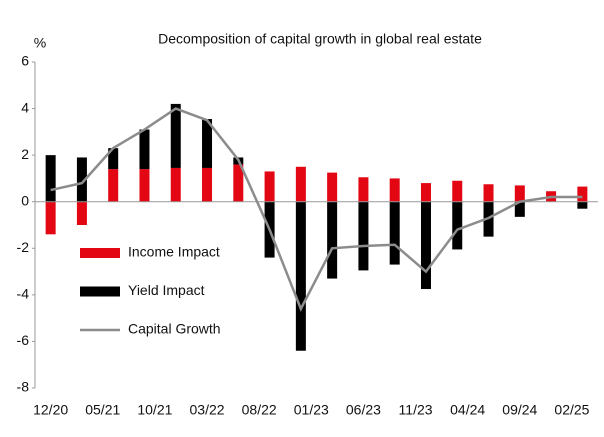  What do you see at coordinates (25, 154) in the screenshot?
I see `y-tick-label: 2` at bounding box center [25, 154].